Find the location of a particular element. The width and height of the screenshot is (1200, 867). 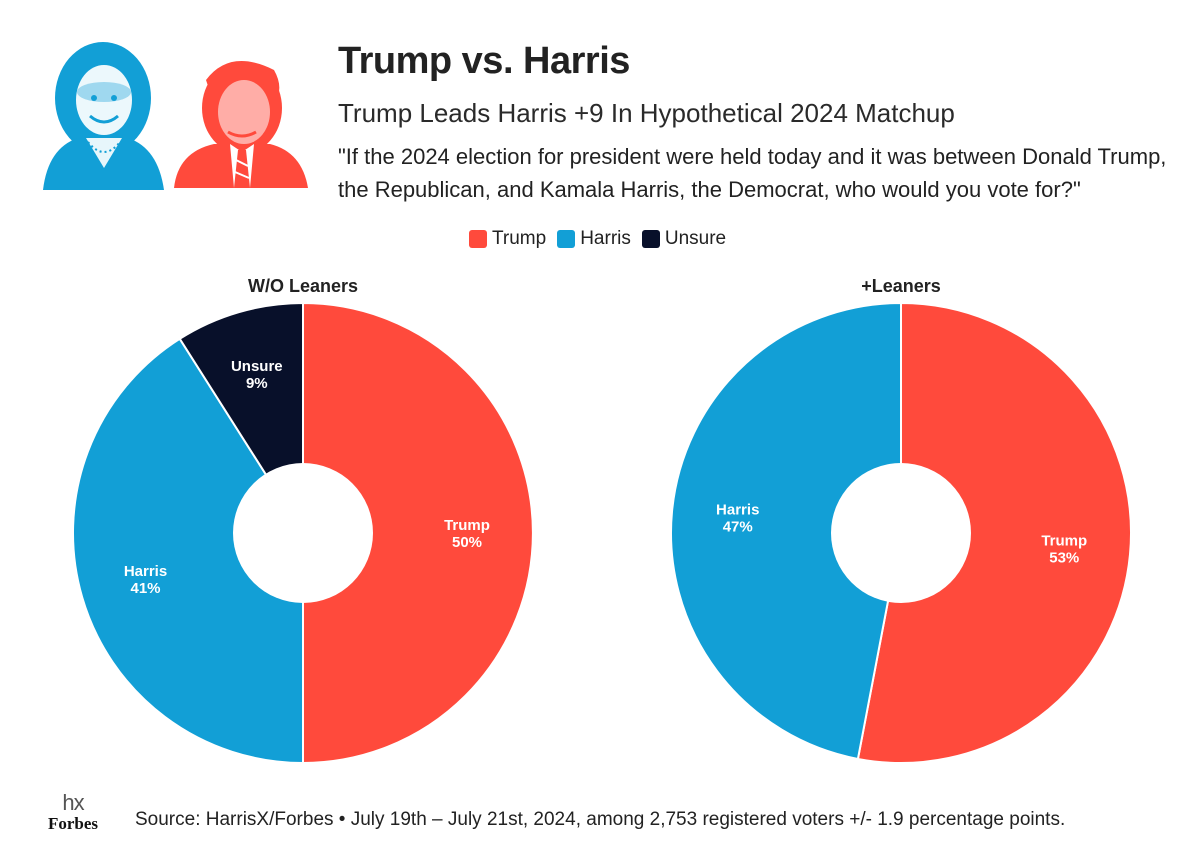

slice-value-trump: 53% is located at coordinates (1064, 557).